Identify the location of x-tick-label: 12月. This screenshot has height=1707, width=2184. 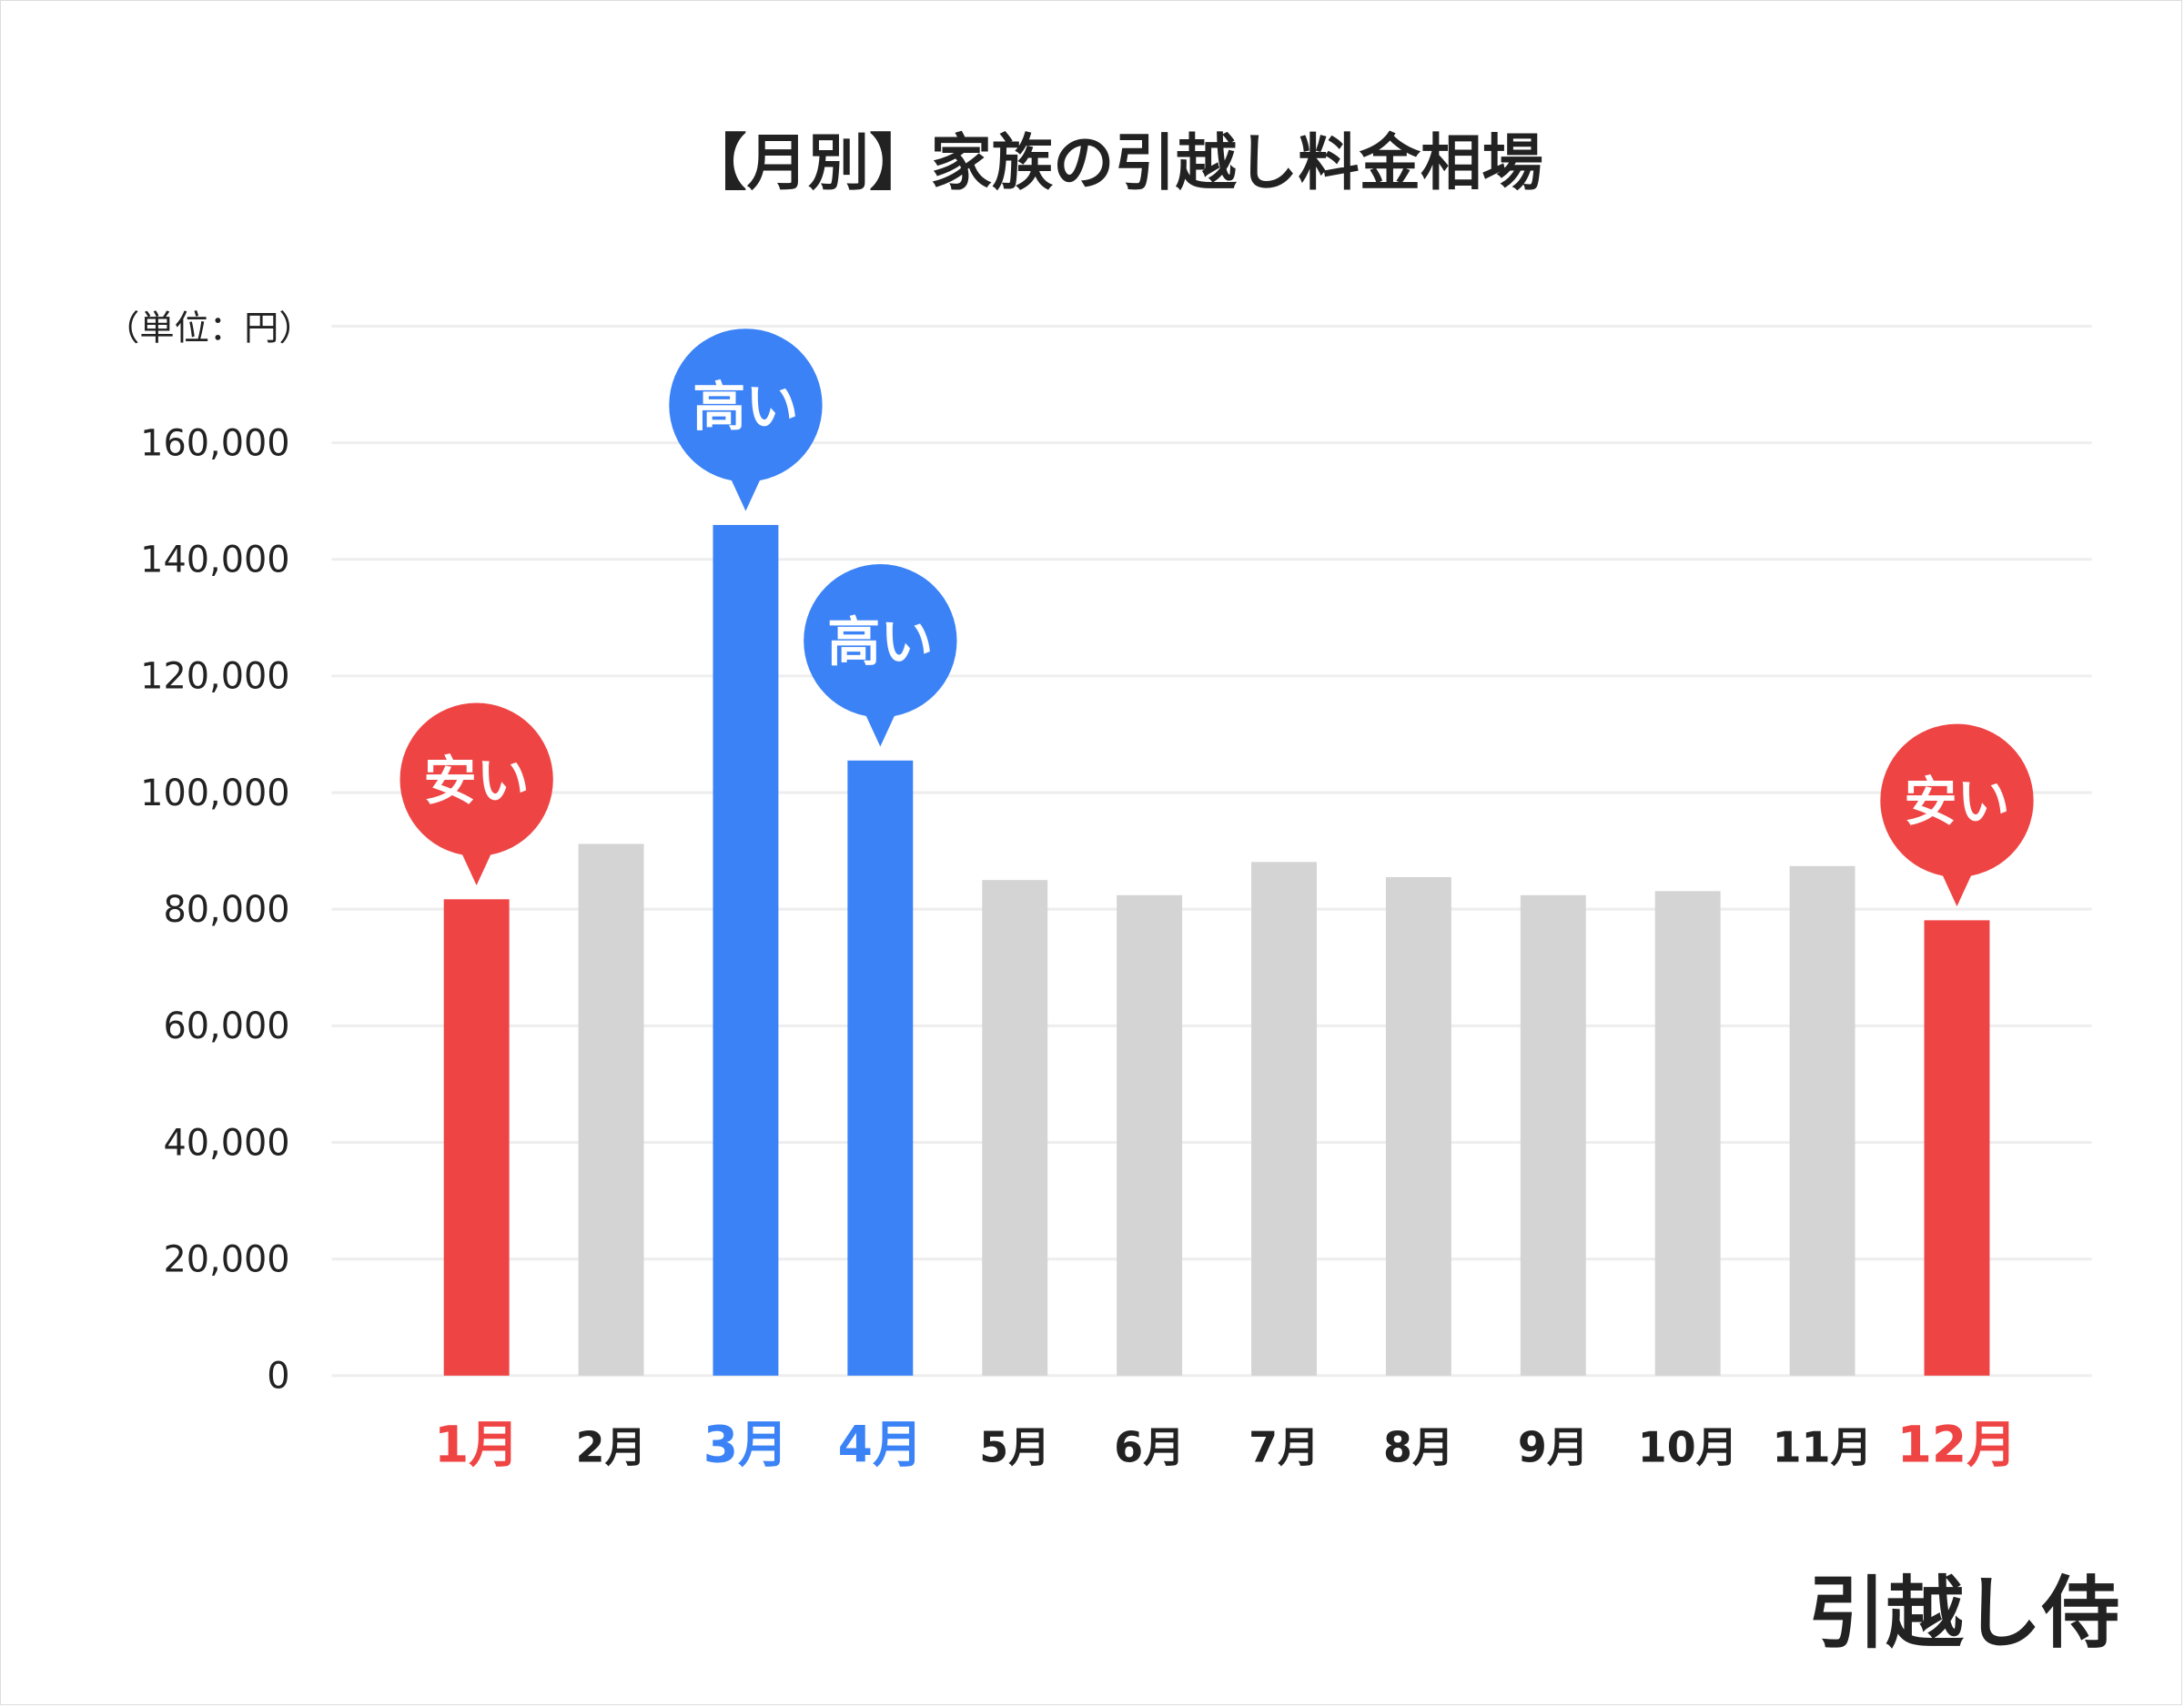
(1957, 1445).